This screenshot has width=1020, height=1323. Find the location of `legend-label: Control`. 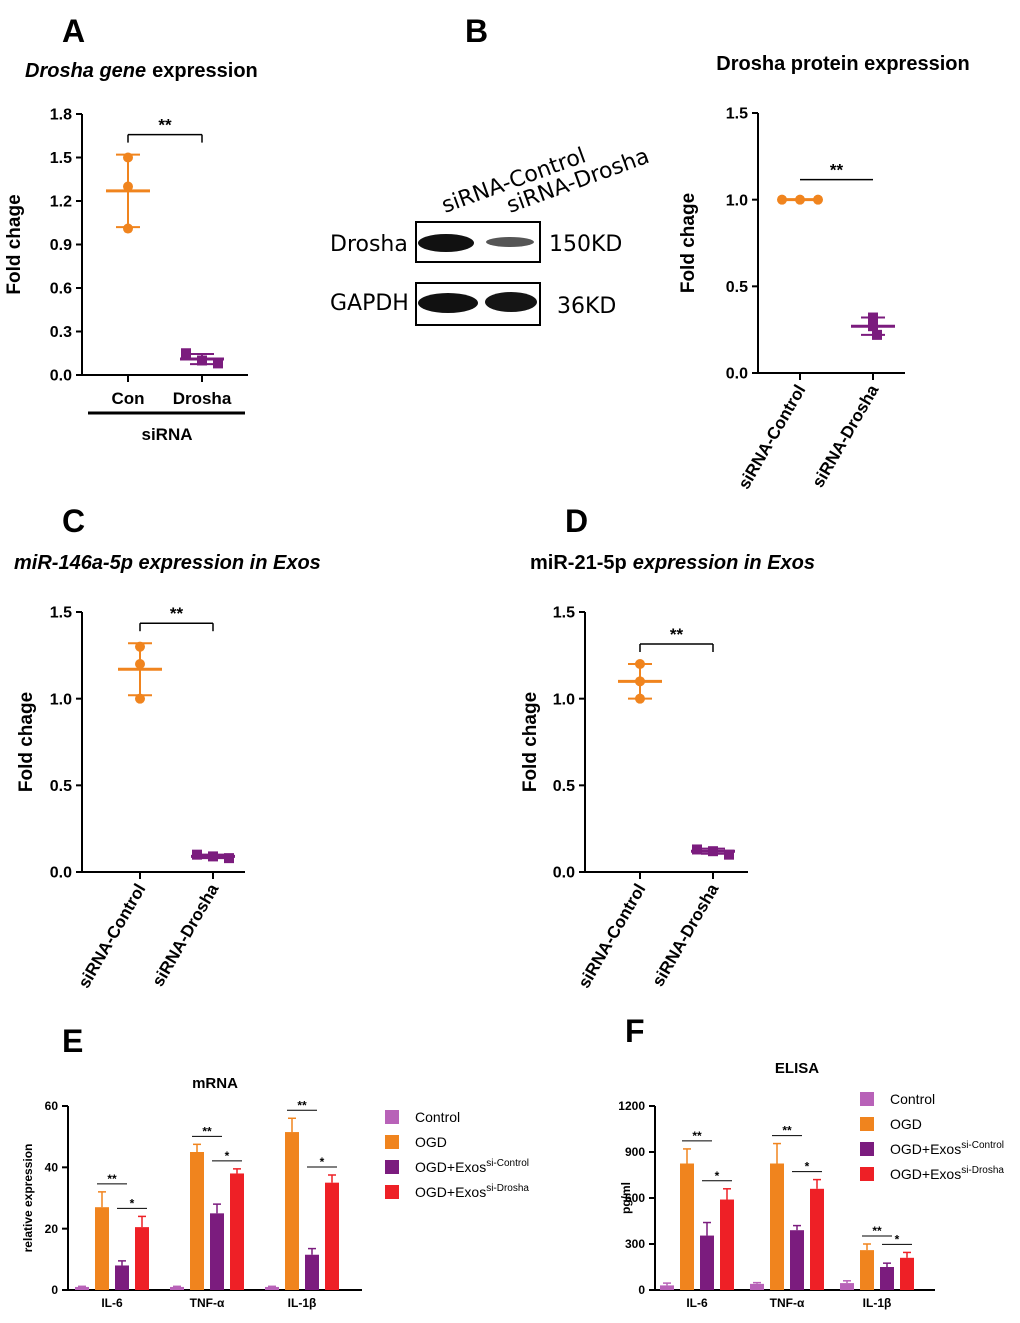

legend-label: Control is located at coordinates (437, 1117).